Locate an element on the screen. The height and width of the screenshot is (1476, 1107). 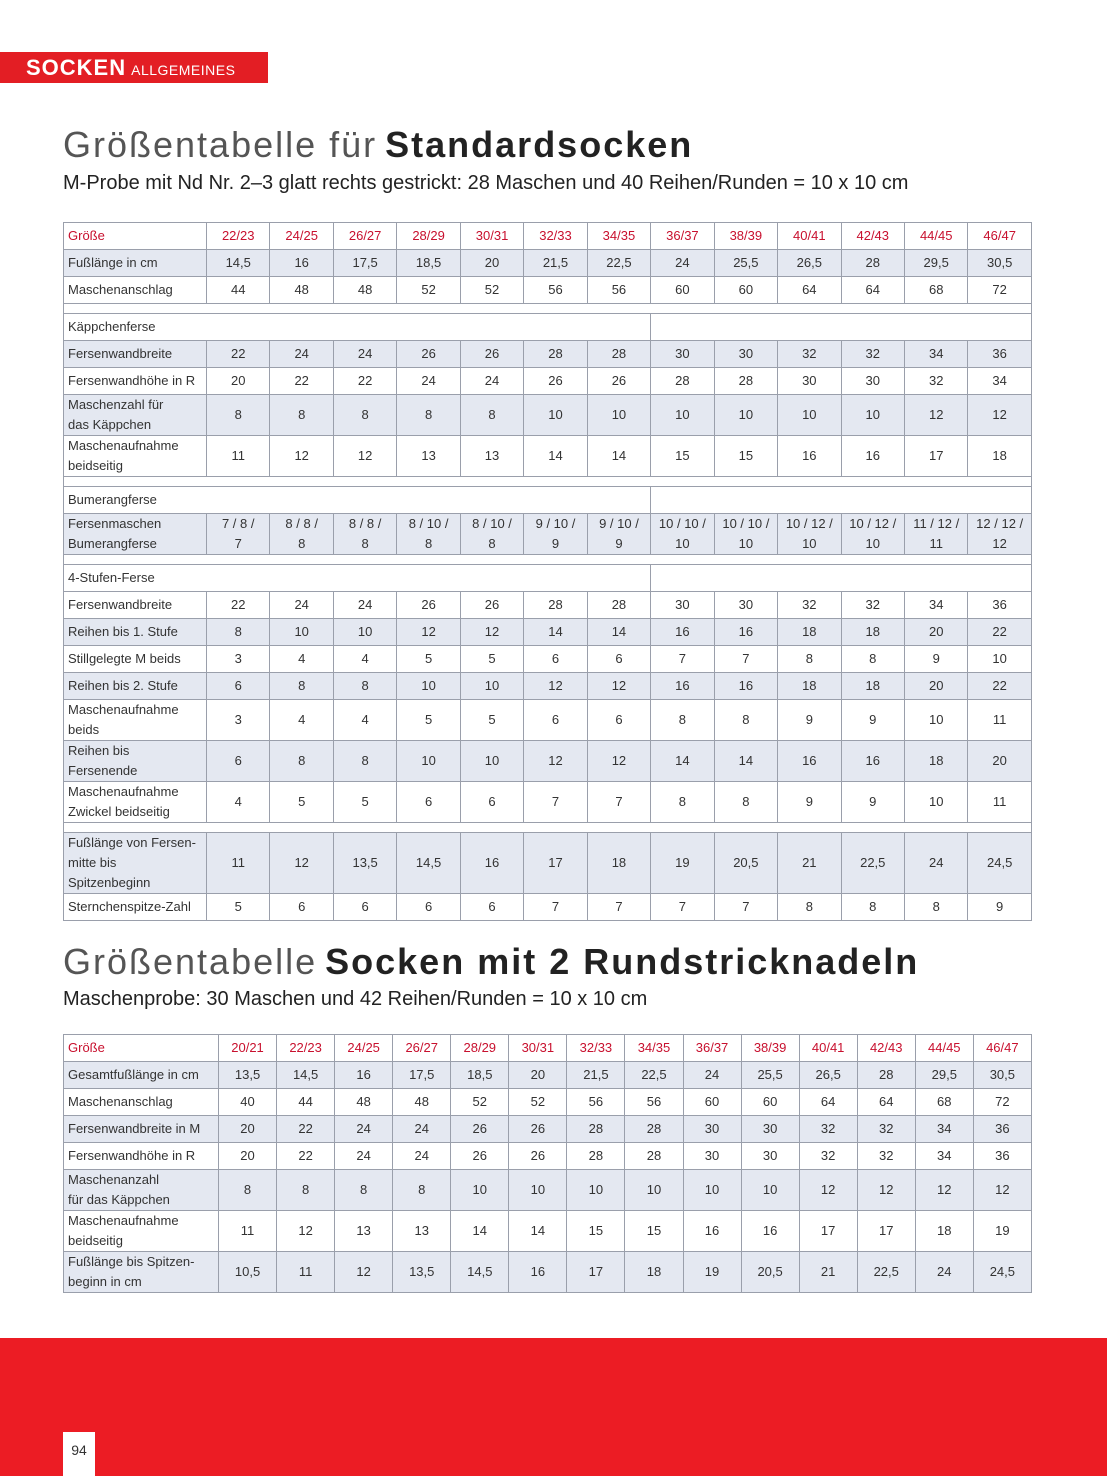
section-row: Bumerangferse is located at coordinates (547, 500).